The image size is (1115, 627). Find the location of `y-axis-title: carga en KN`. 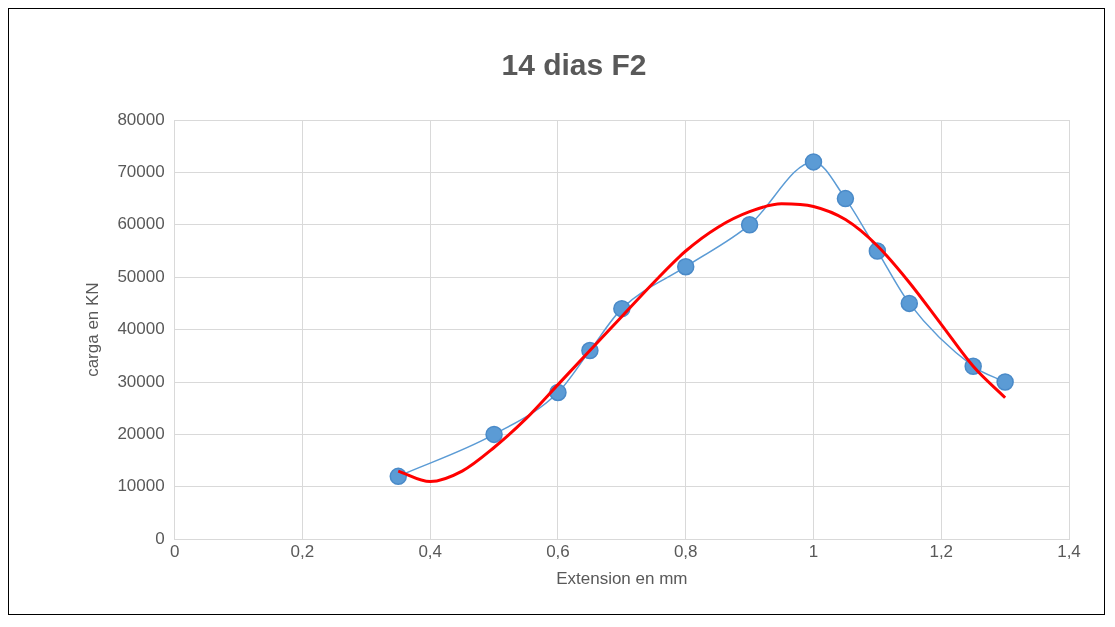

y-axis-title: carga en KN is located at coordinates (92, 329).